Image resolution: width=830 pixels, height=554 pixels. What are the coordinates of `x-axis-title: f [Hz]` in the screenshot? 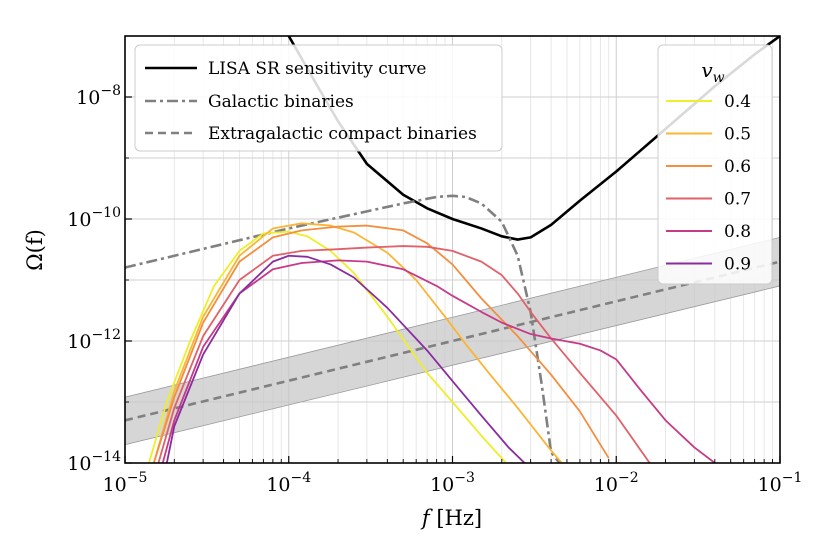 It's located at (451, 518).